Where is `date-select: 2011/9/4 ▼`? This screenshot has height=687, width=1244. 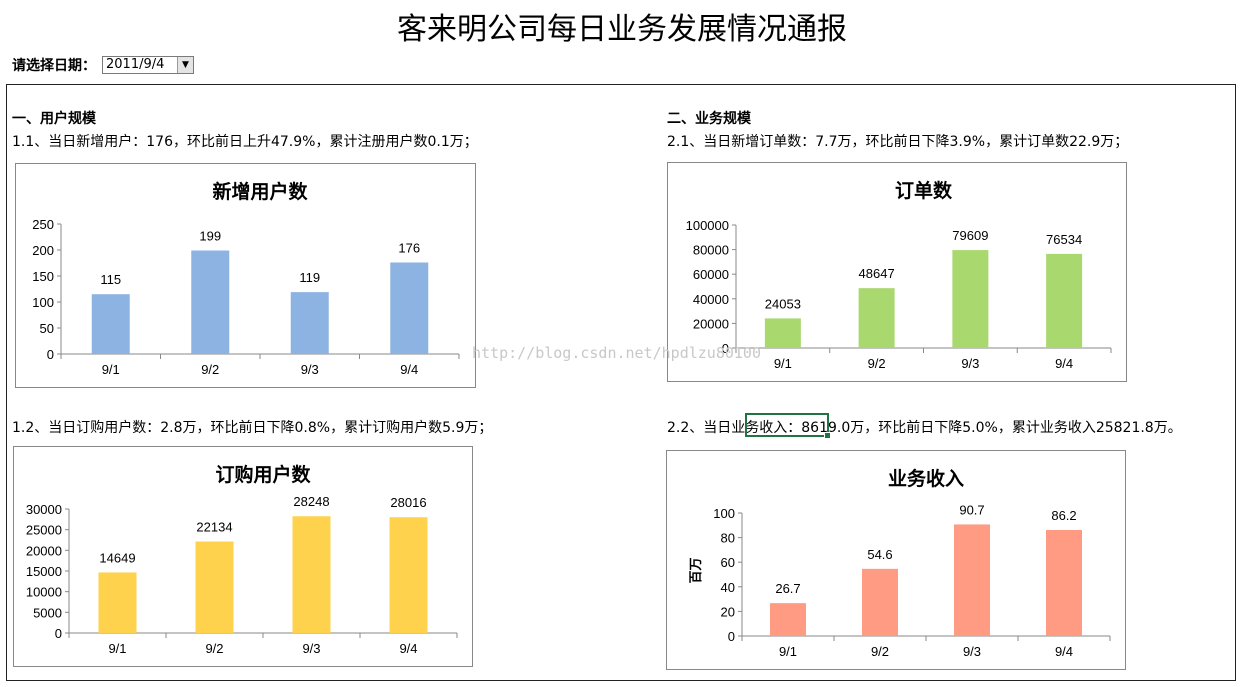
date-select: 2011/9/4 ▼ is located at coordinates (148, 65).